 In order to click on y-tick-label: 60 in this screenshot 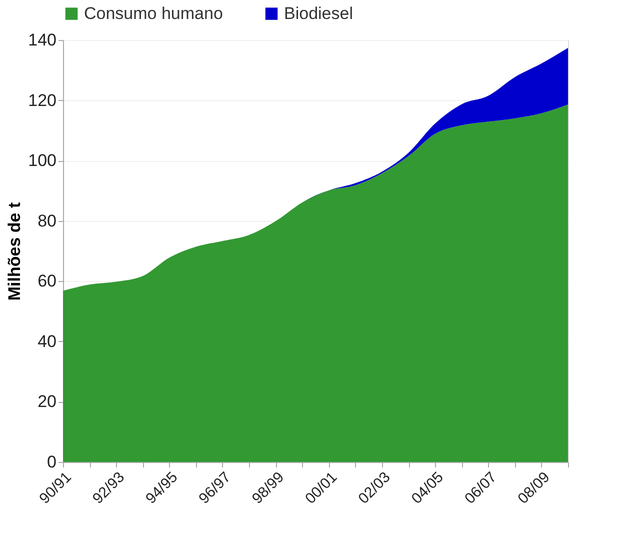, I will do `click(47, 281)`.